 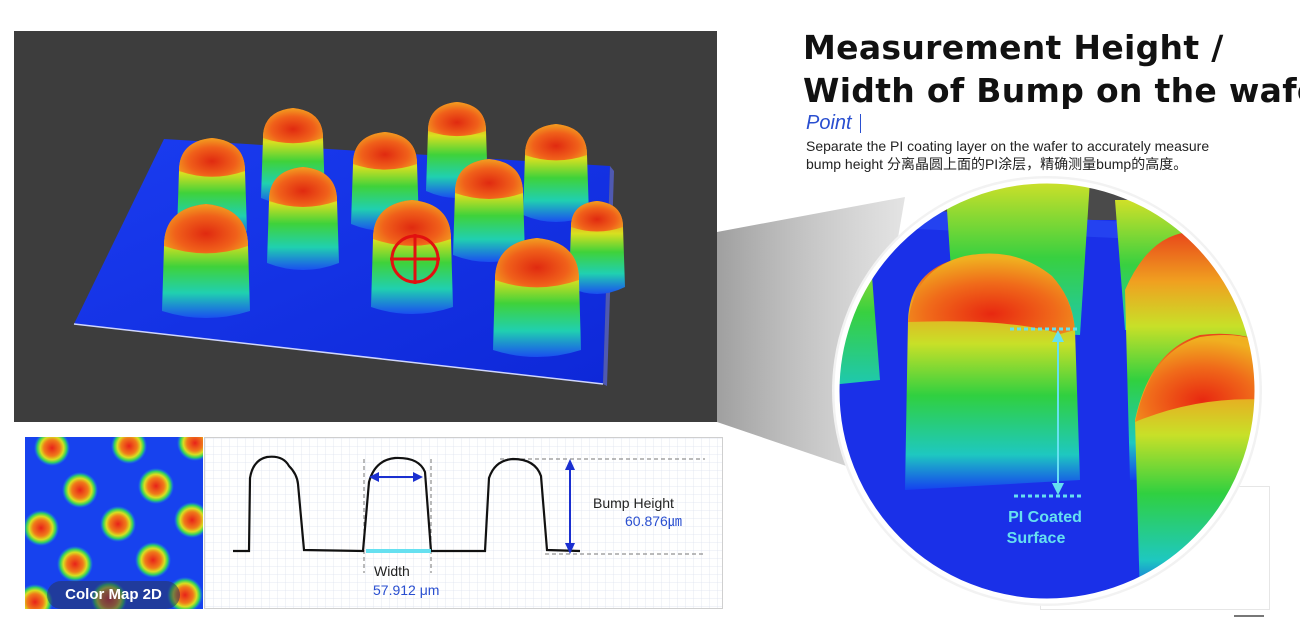 I want to click on description-line-2: bump height 分离晶圆上面的PI涂层，精确测量bump的高度。, so click(x=997, y=164).